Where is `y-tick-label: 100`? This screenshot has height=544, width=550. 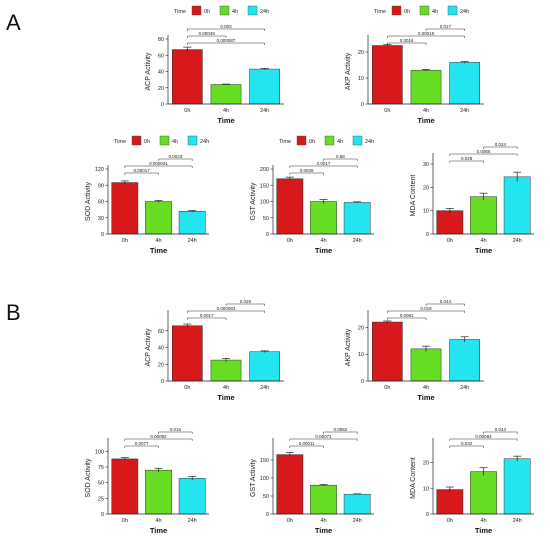
y-tick-label: 100 is located at coordinates (99, 452).